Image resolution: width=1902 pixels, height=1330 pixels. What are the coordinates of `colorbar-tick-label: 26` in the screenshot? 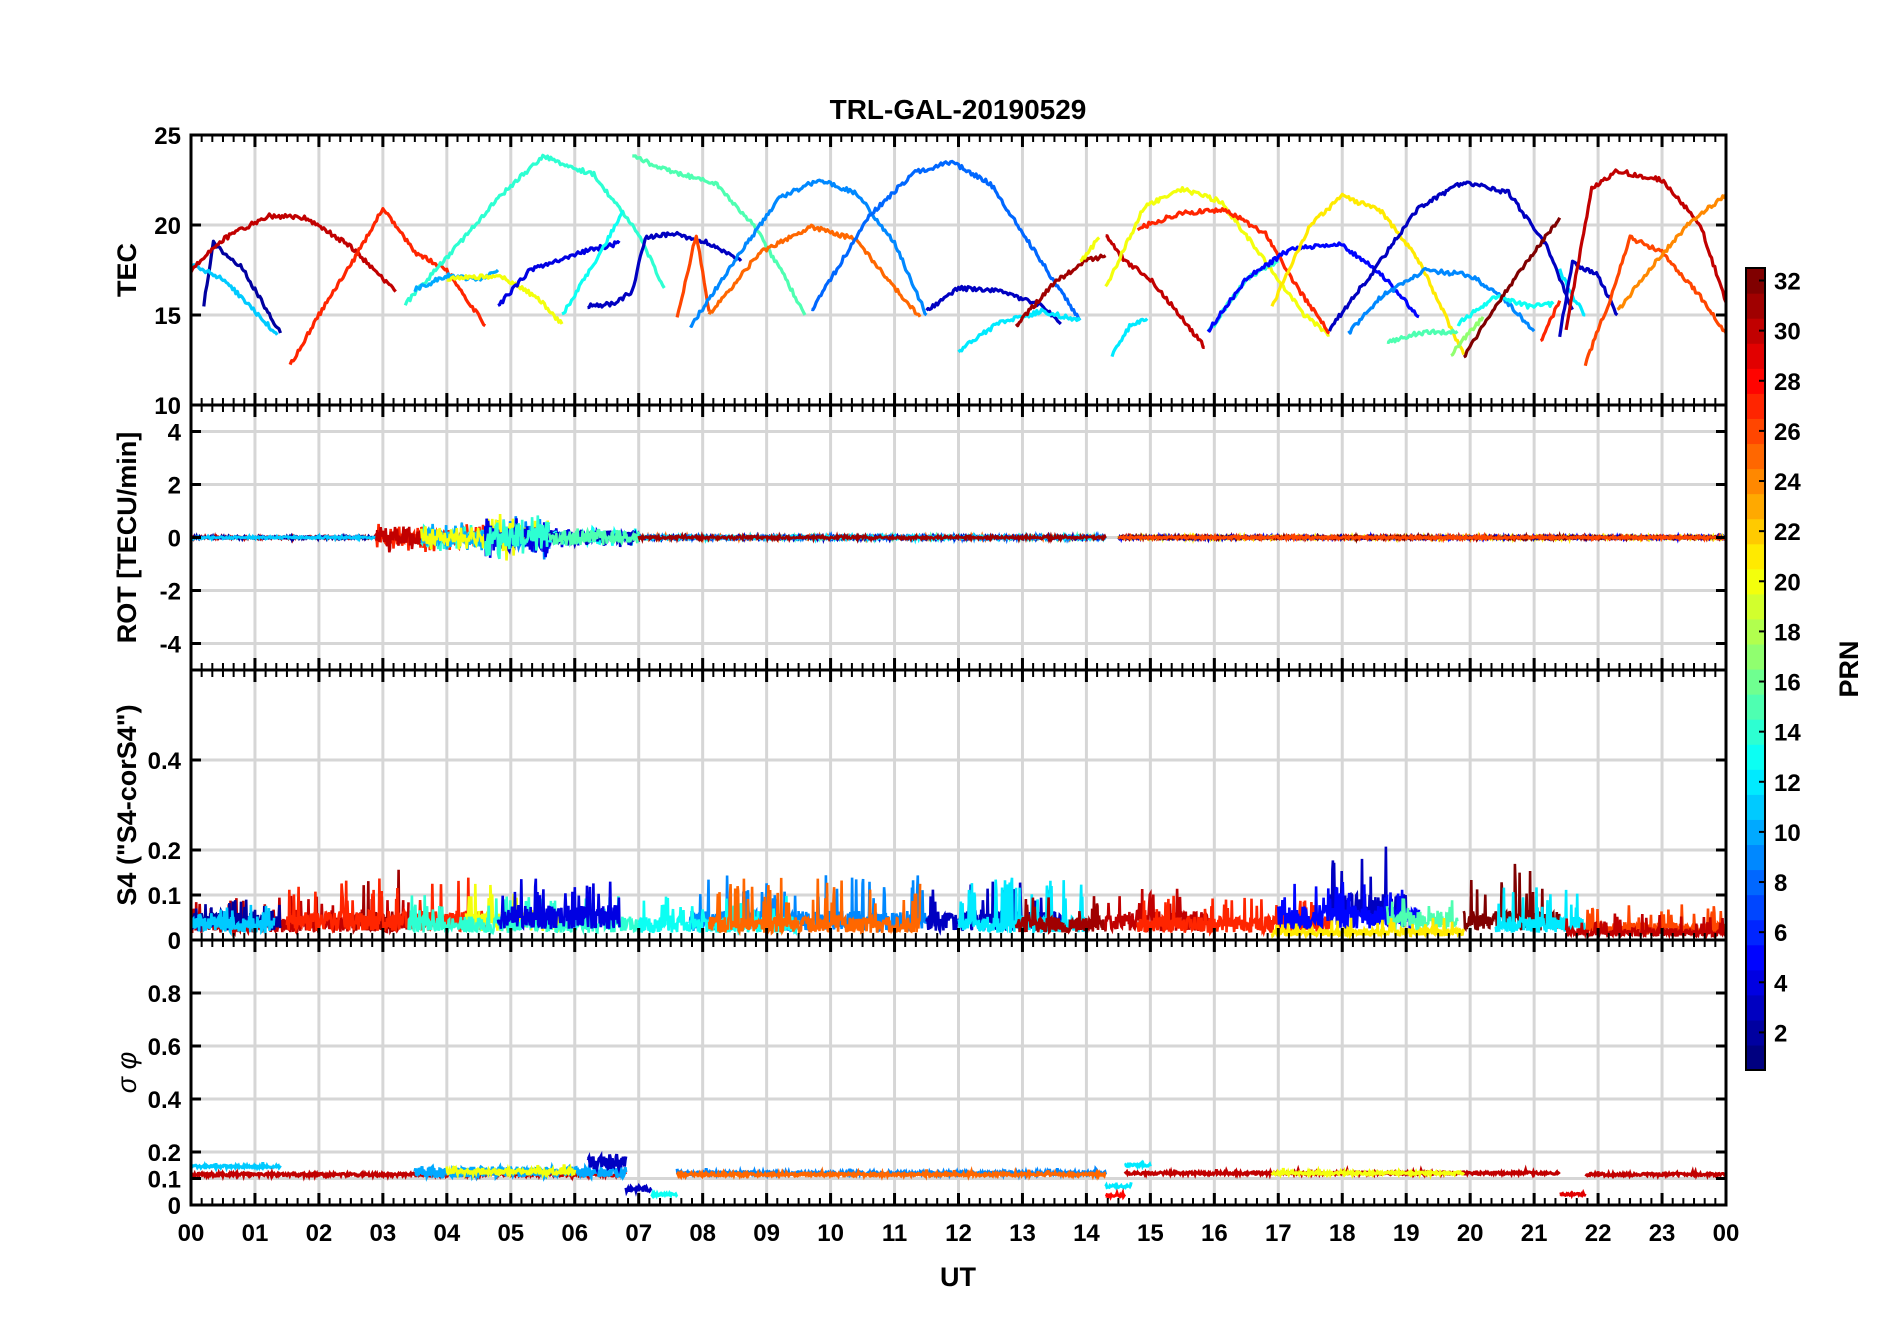 It's located at (1787, 432).